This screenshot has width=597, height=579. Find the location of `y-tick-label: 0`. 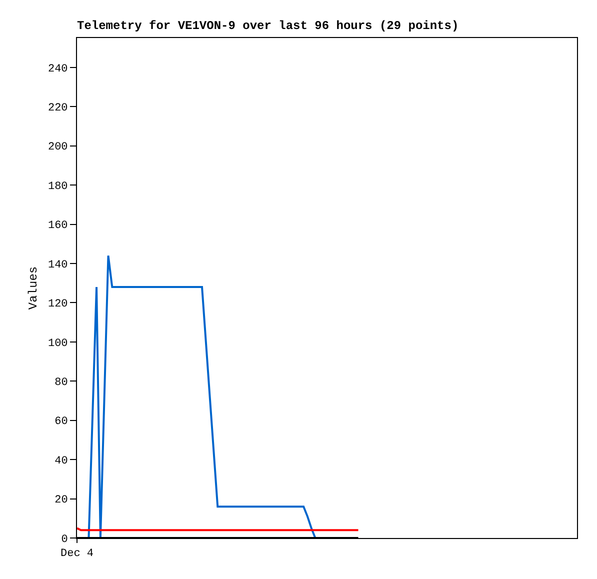

y-tick-label: 0 is located at coordinates (64, 540).